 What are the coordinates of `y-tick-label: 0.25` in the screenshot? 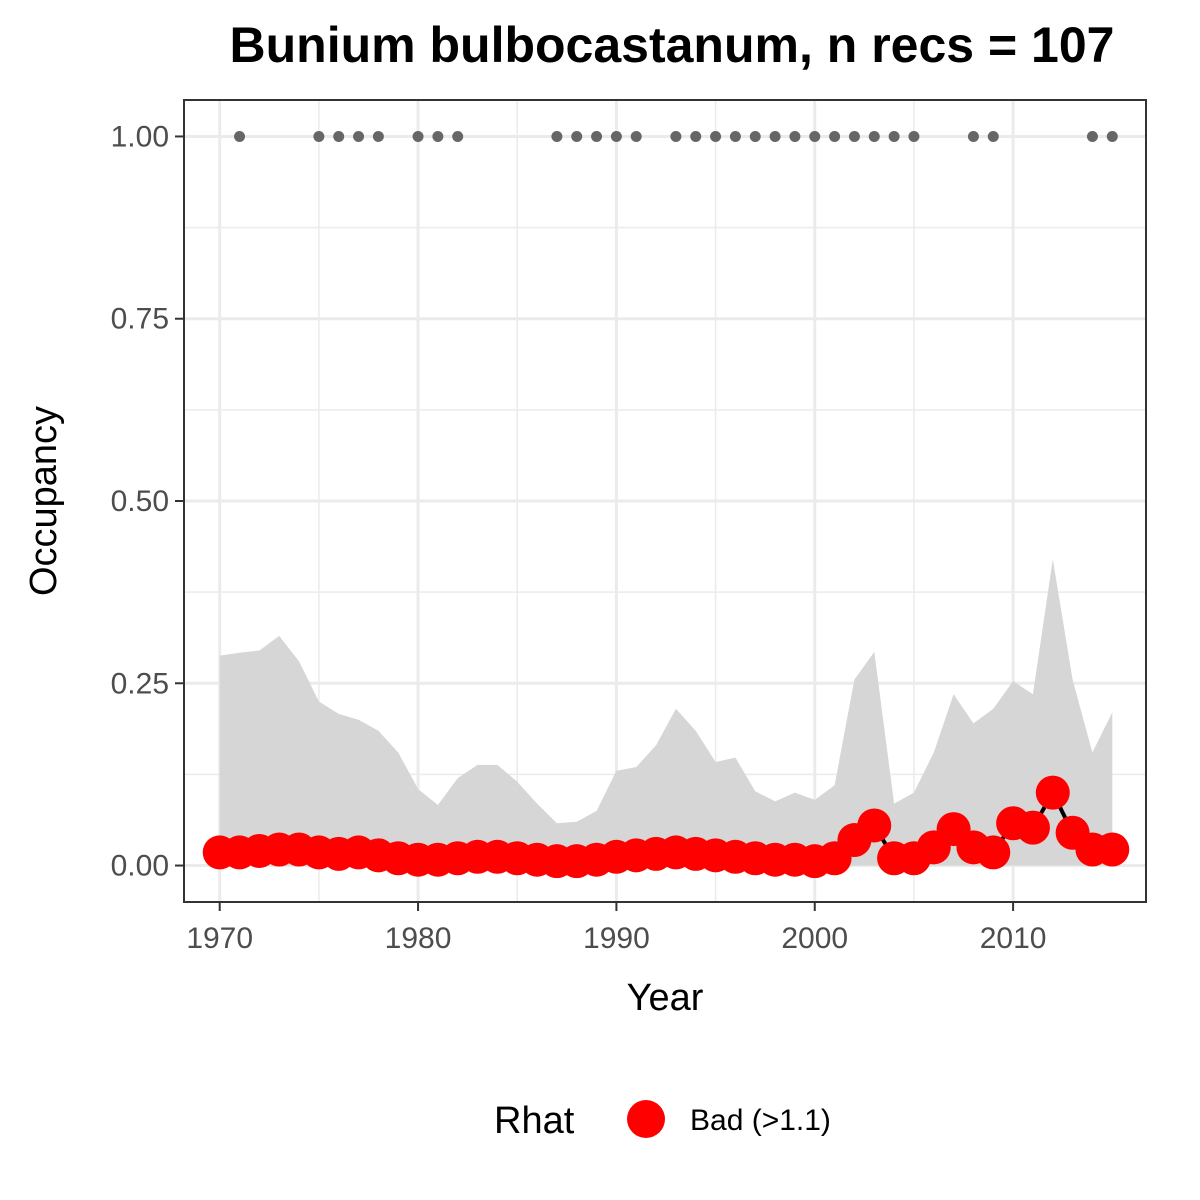 It's located at (140, 683).